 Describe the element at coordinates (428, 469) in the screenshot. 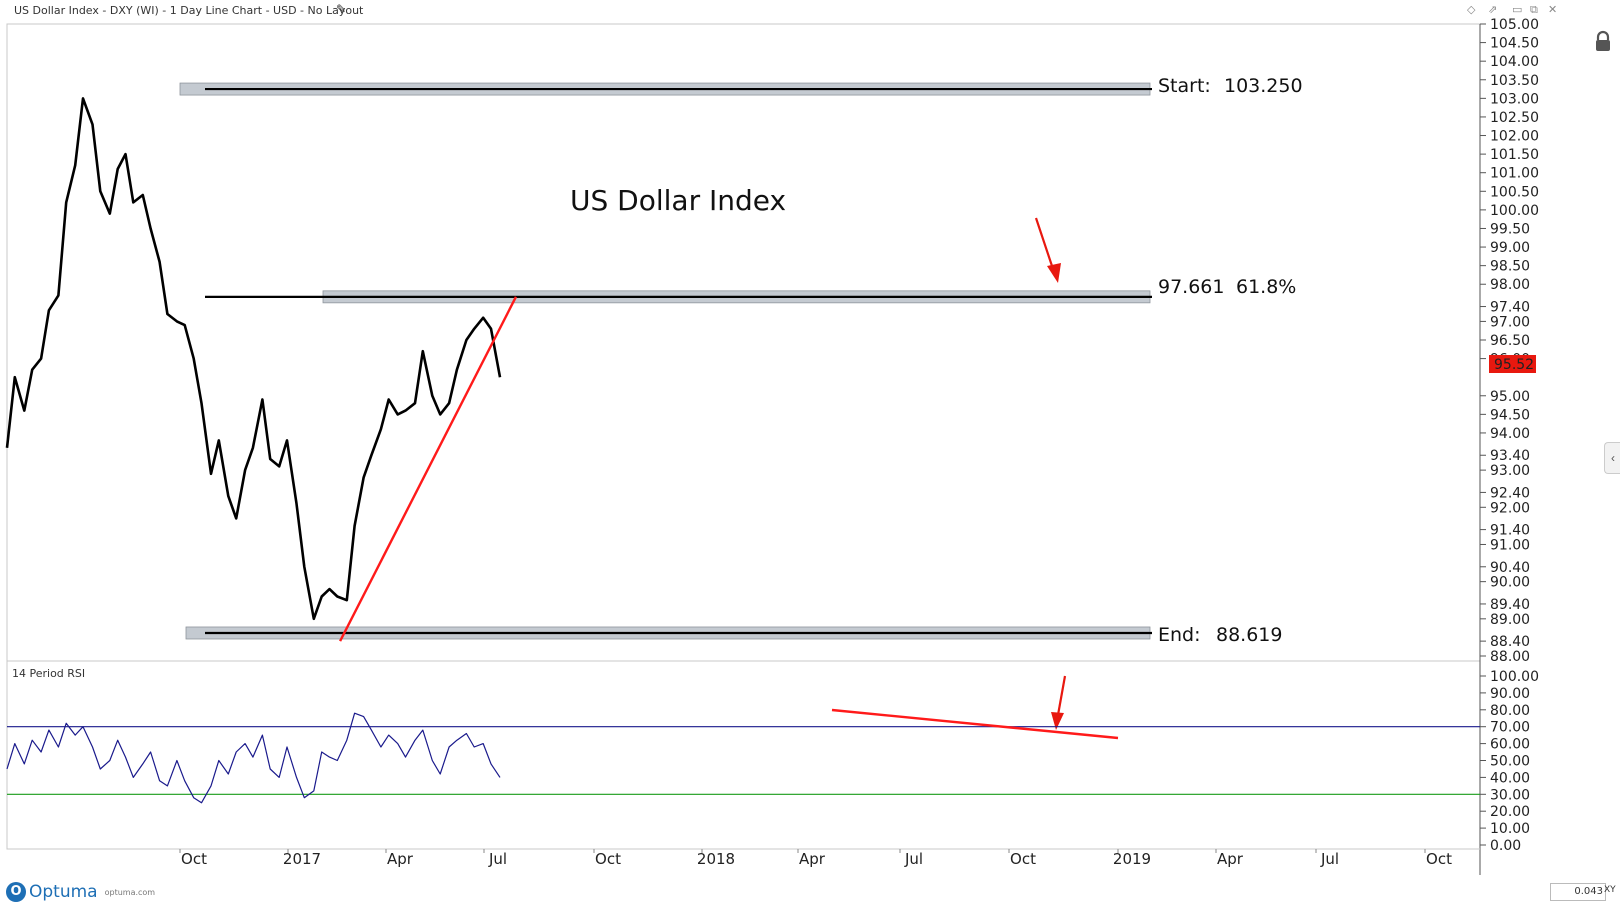

I see `support-trendline` at that location.